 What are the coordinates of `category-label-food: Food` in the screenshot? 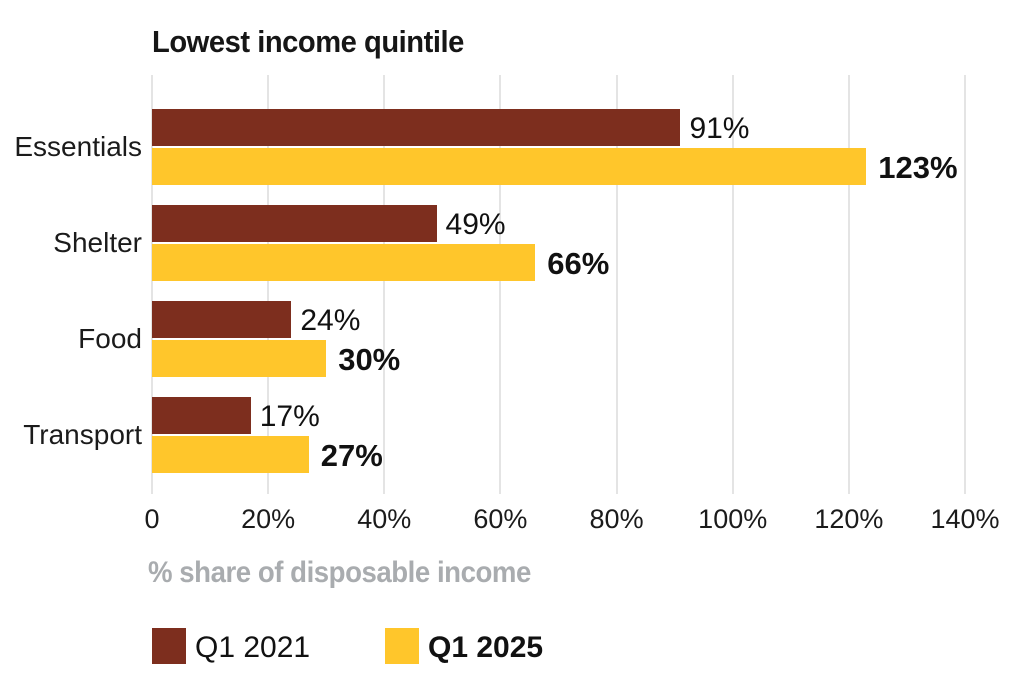 It's located at (110, 338).